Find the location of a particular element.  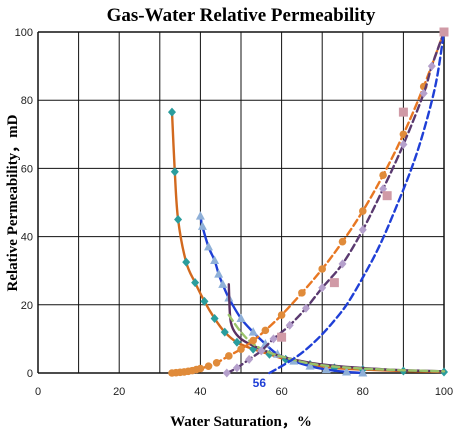

y-tick-labels: 0 20 40 60 80 100 is located at coordinates (24, 203).